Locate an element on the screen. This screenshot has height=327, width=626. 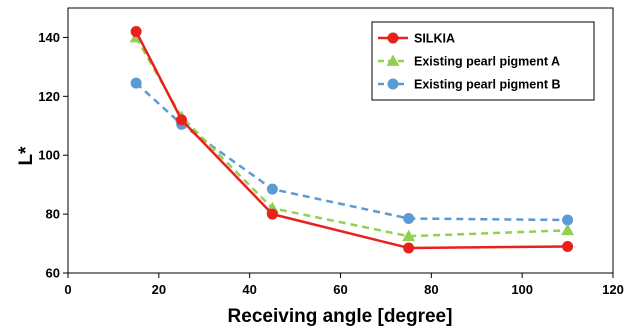
y-tick-label: 60 is located at coordinates (53, 273).